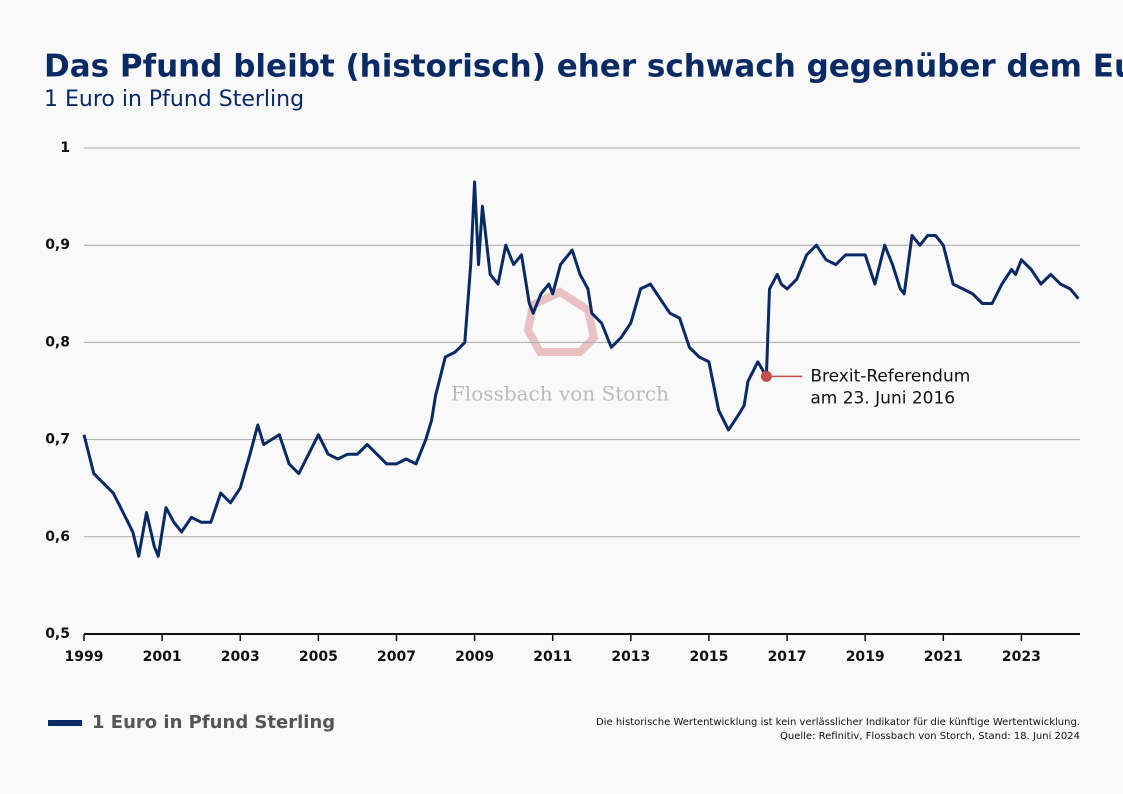  Describe the element at coordinates (474, 657) in the screenshot. I see `x-tick-label: 2009` at that location.